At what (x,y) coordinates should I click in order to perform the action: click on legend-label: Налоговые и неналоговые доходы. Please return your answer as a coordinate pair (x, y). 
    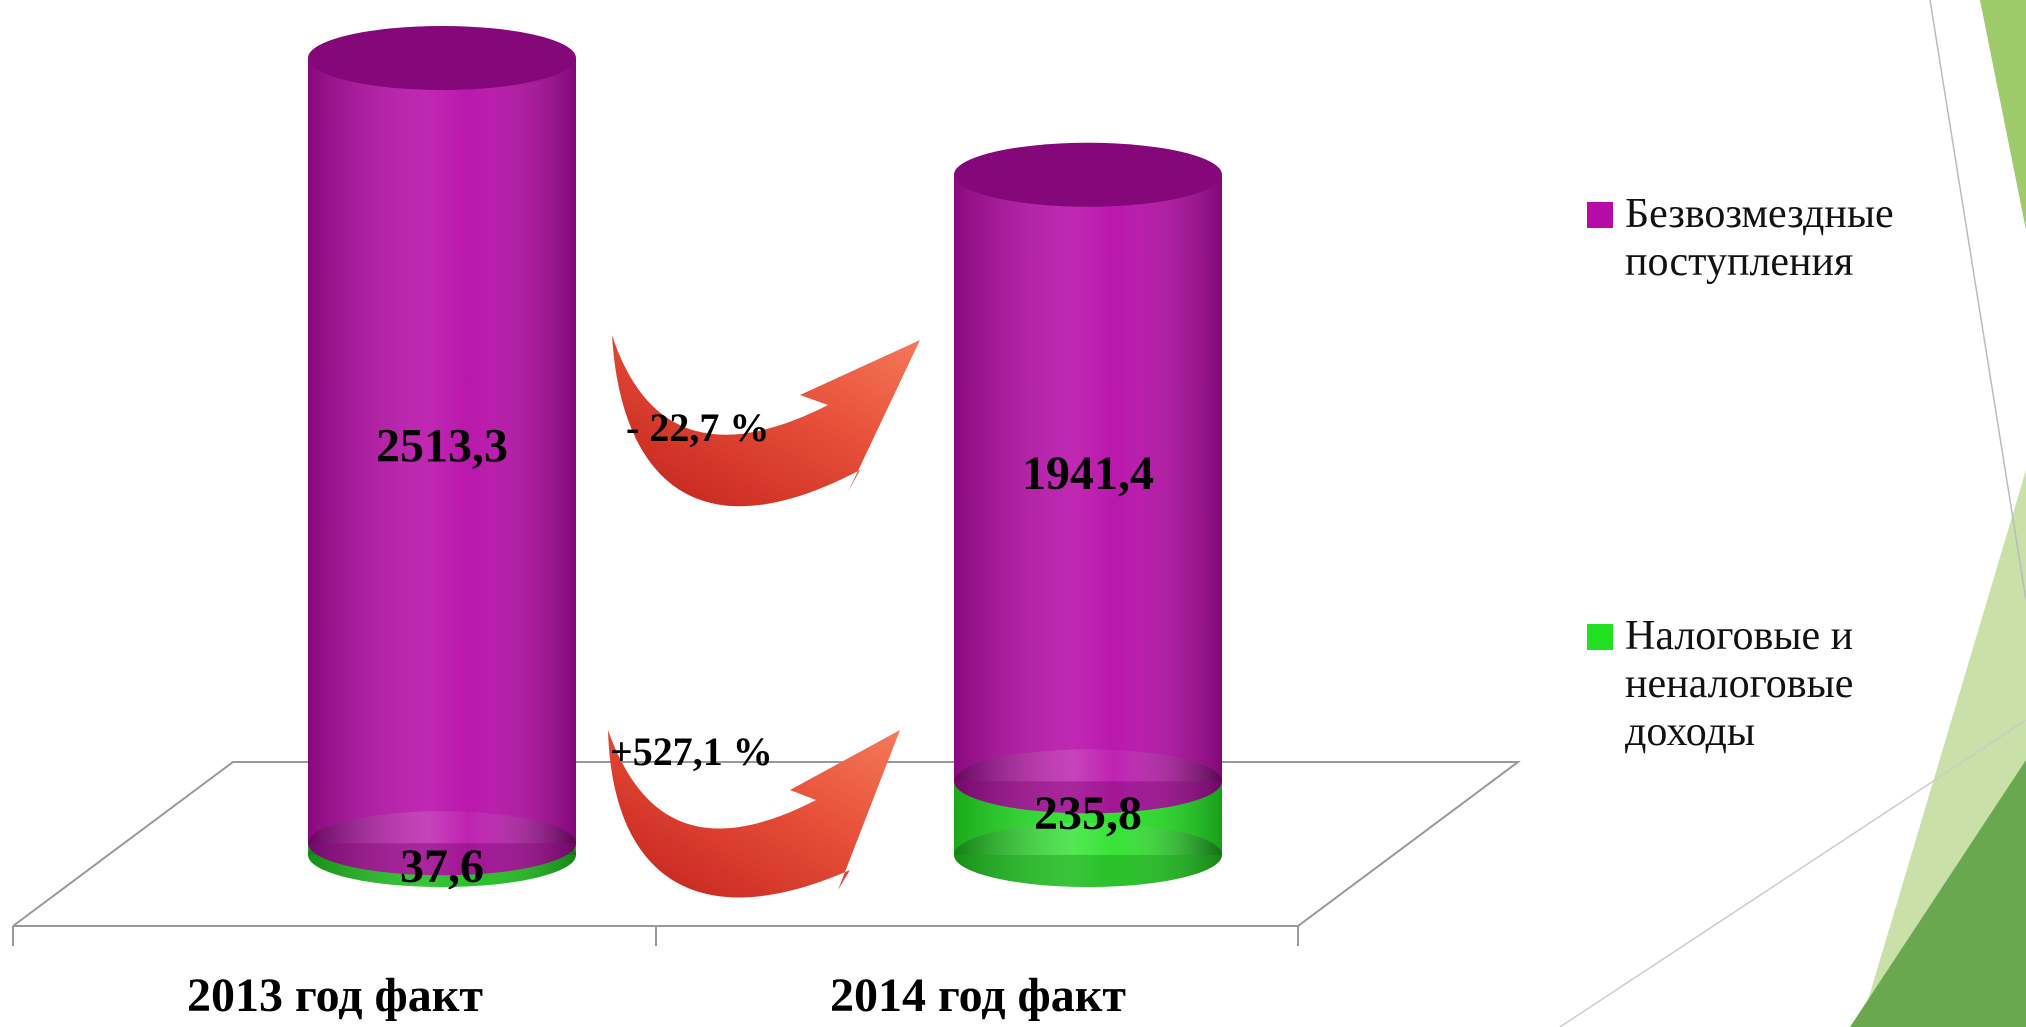
    Looking at the image, I should click on (1739, 684).